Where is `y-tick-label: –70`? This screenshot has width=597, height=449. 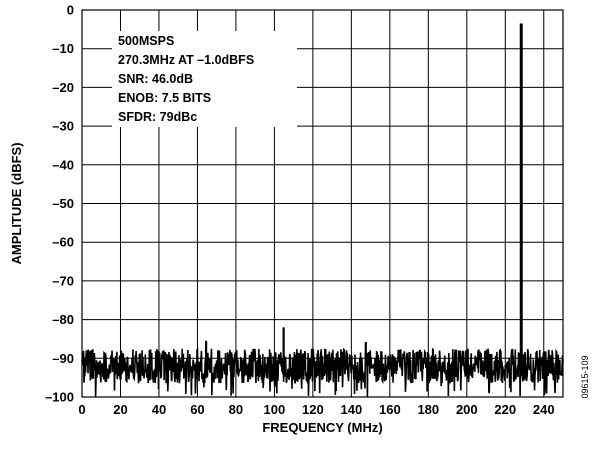 y-tick-label: –70 is located at coordinates (63, 280).